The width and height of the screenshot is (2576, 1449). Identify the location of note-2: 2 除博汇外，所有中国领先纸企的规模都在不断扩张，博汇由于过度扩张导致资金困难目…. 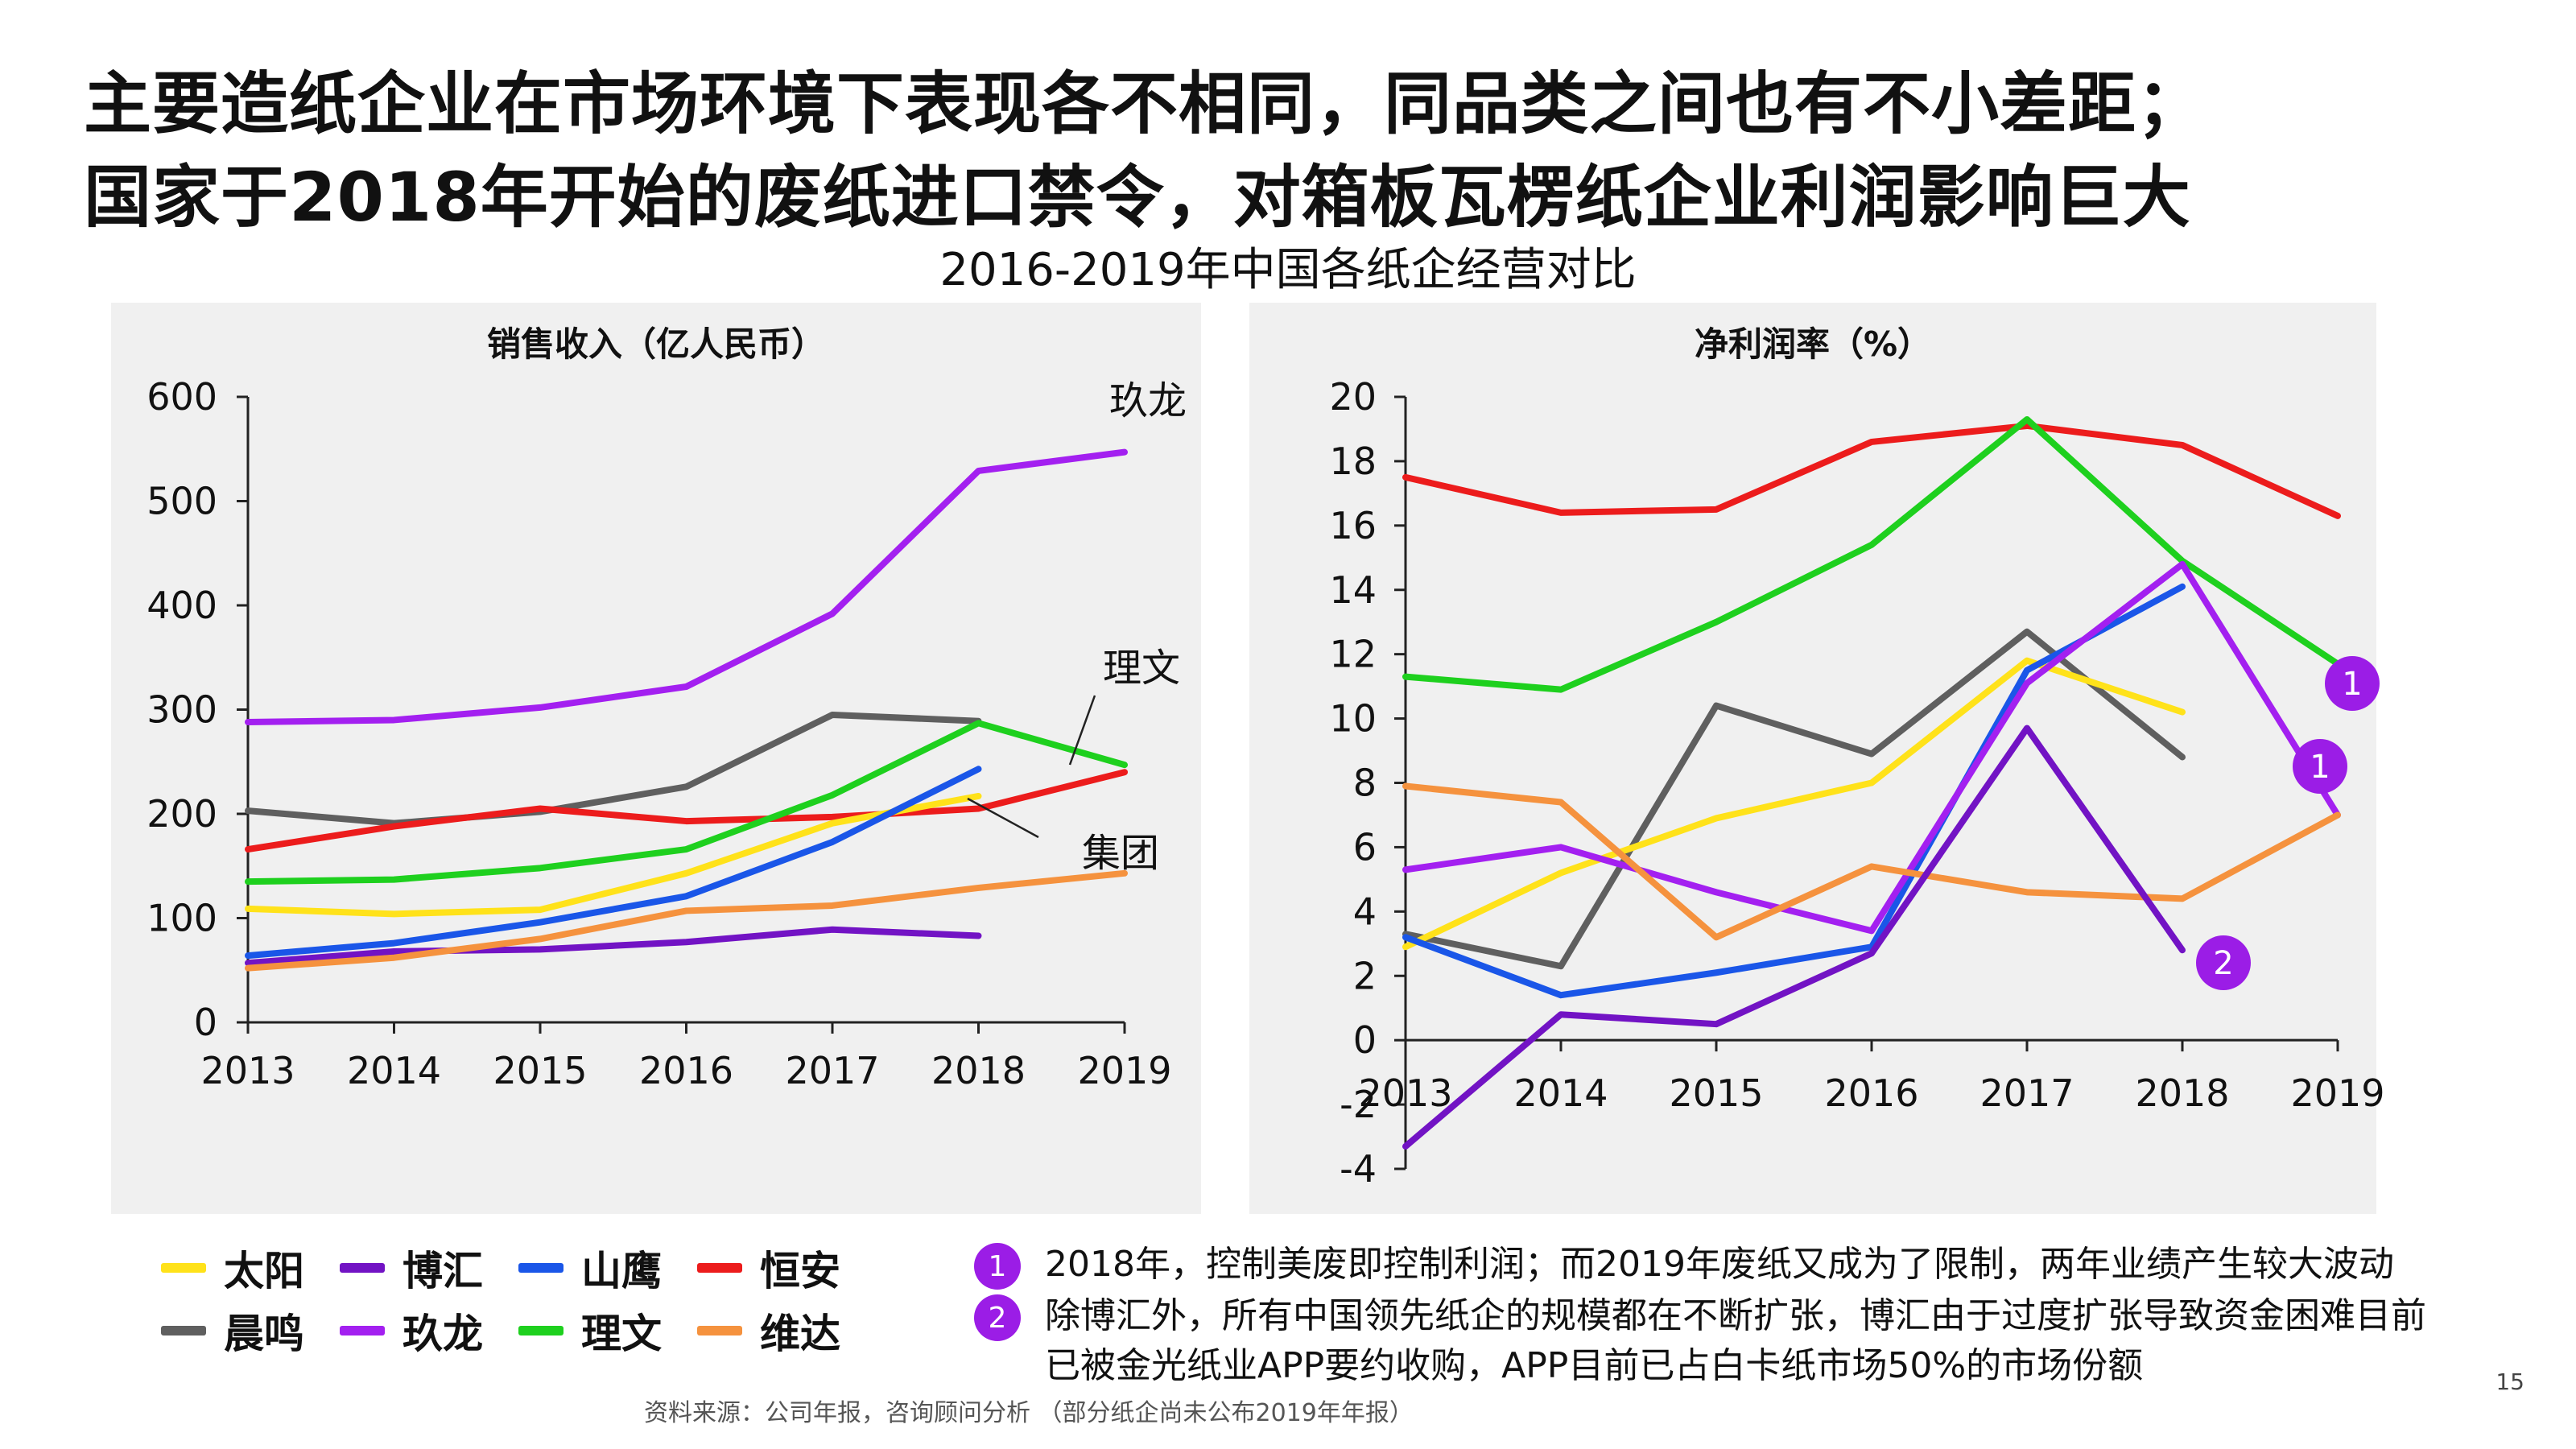
(1758, 1341).